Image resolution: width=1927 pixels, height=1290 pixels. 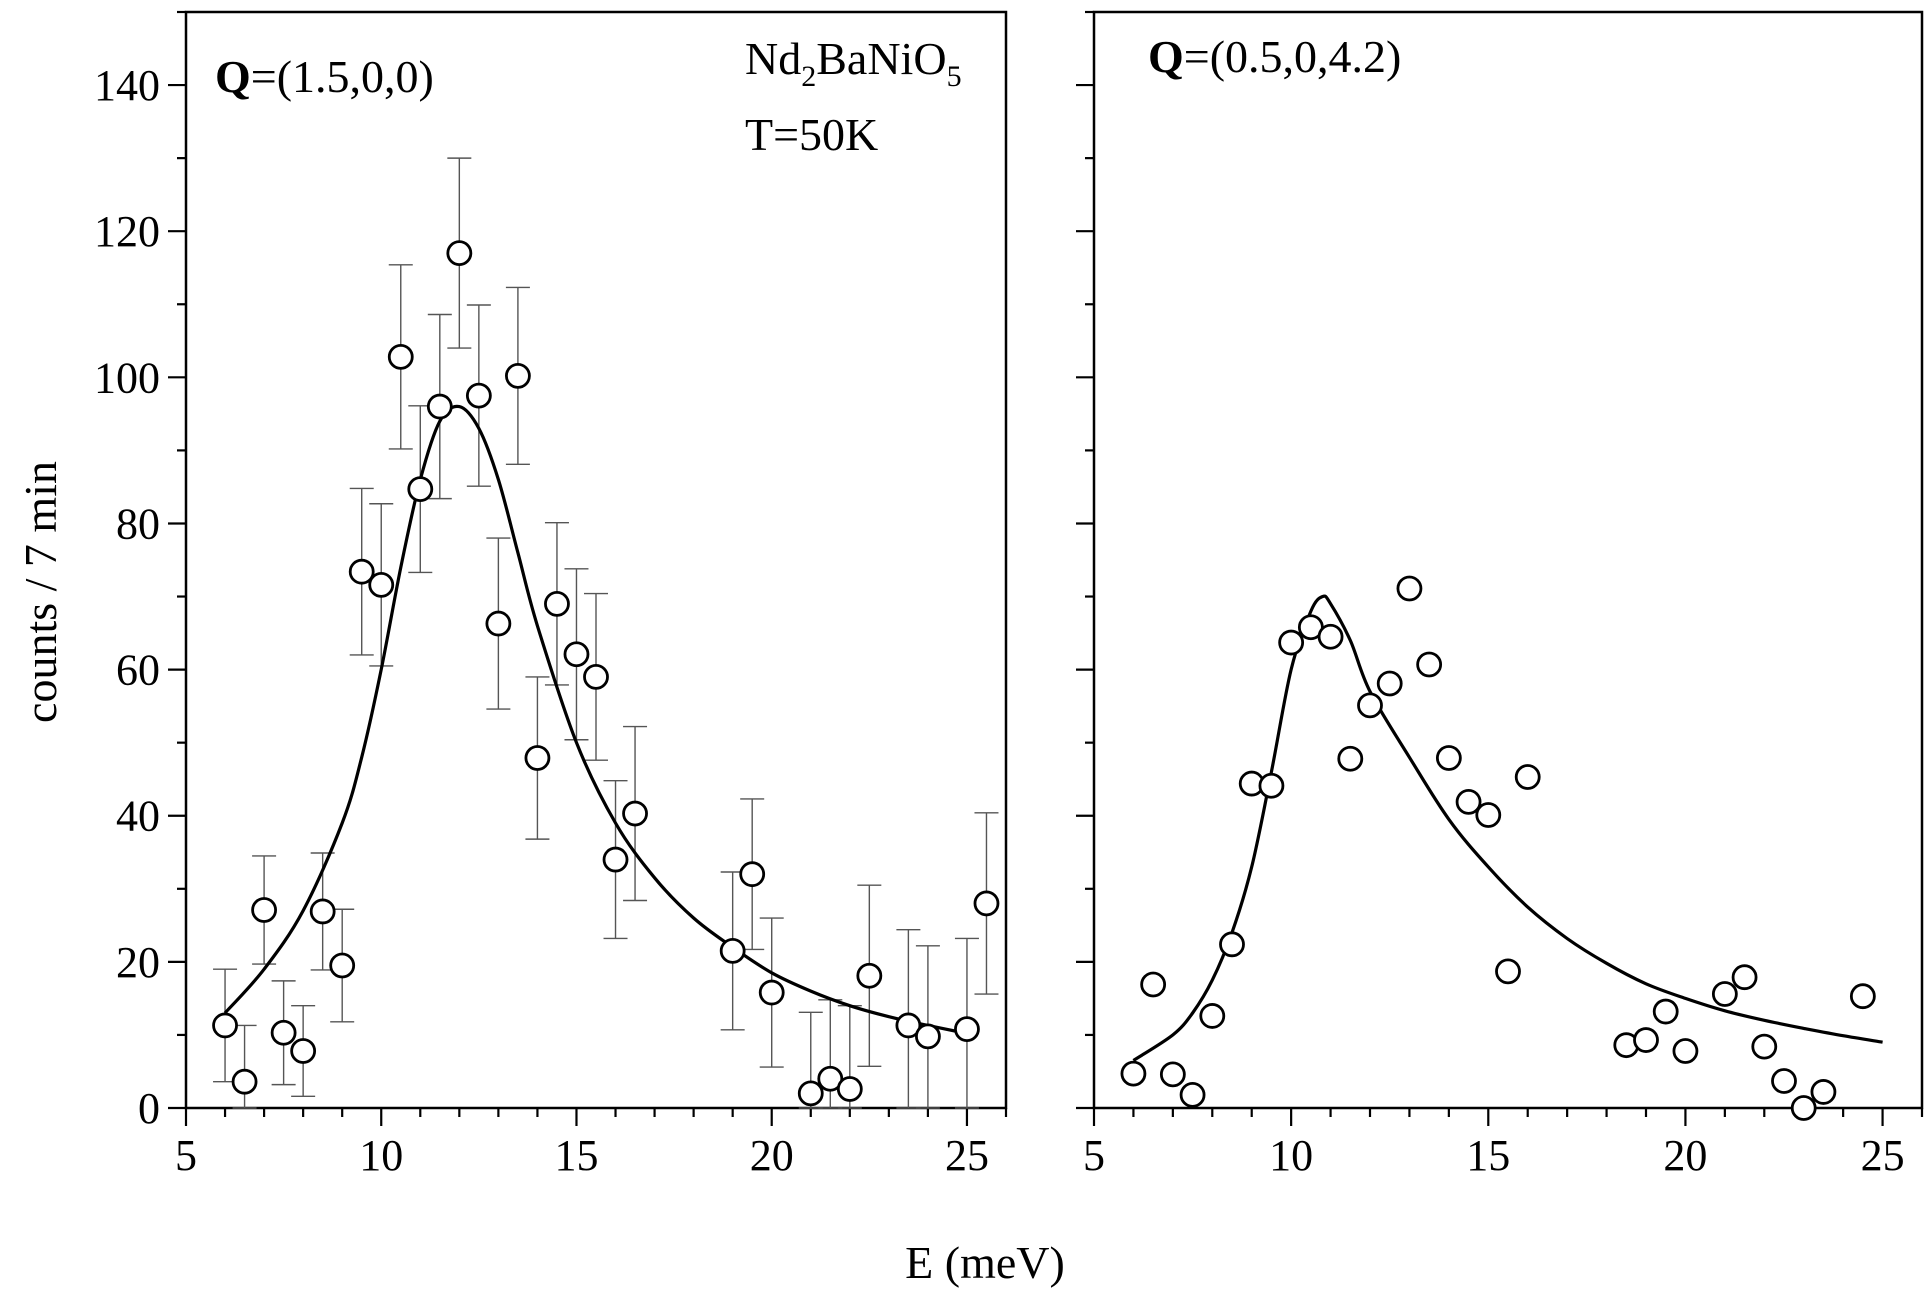 What do you see at coordinates (808, 76) in the screenshot?
I see `compound-sub-2: 2` at bounding box center [808, 76].